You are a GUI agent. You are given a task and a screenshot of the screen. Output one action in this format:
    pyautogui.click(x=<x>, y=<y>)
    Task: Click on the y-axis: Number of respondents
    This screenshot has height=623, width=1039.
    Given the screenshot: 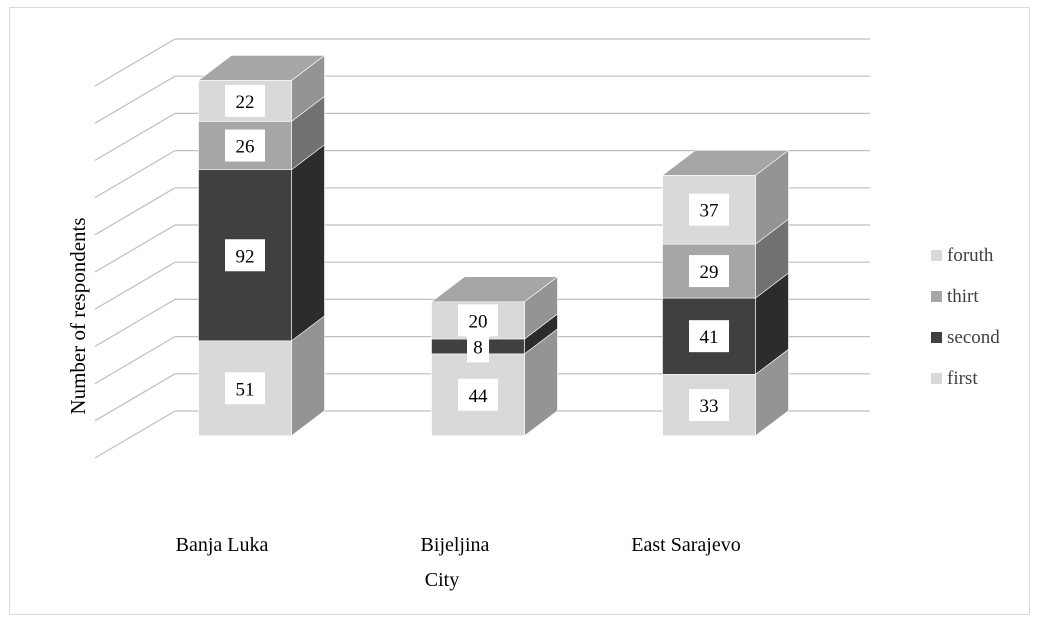 What is the action you would take?
    pyautogui.click(x=78, y=315)
    